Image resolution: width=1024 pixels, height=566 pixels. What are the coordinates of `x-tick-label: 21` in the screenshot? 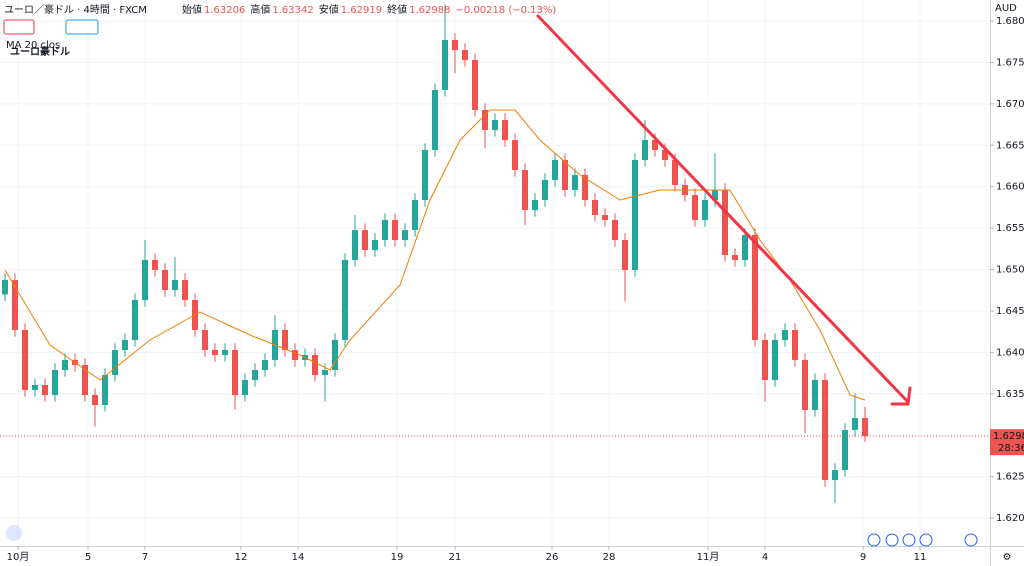 It's located at (455, 557).